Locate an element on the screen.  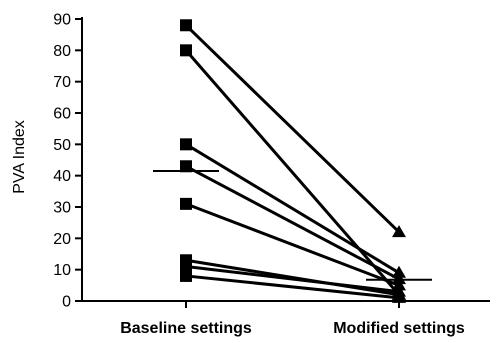
y-tick-label: 90 is located at coordinates (62, 20).